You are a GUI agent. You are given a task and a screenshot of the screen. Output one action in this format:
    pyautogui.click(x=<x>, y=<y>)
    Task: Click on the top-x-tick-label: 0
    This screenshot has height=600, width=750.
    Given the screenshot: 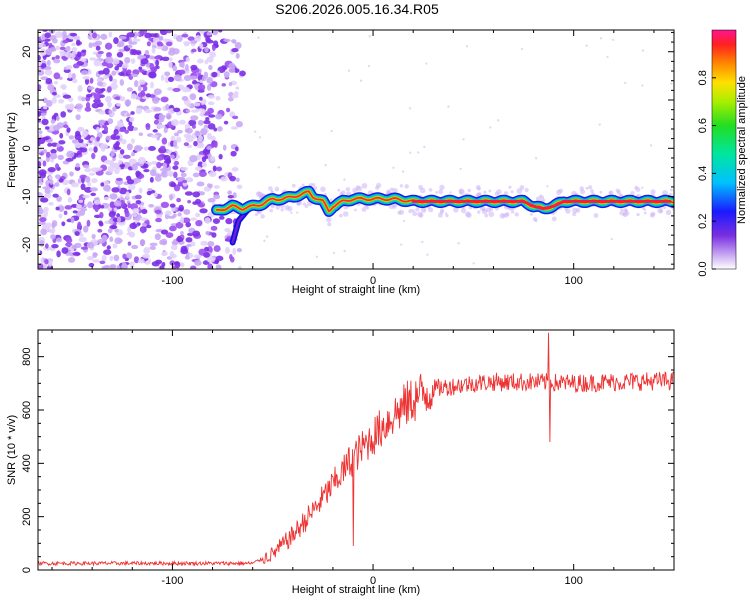 What is the action you would take?
    pyautogui.click(x=373, y=281)
    